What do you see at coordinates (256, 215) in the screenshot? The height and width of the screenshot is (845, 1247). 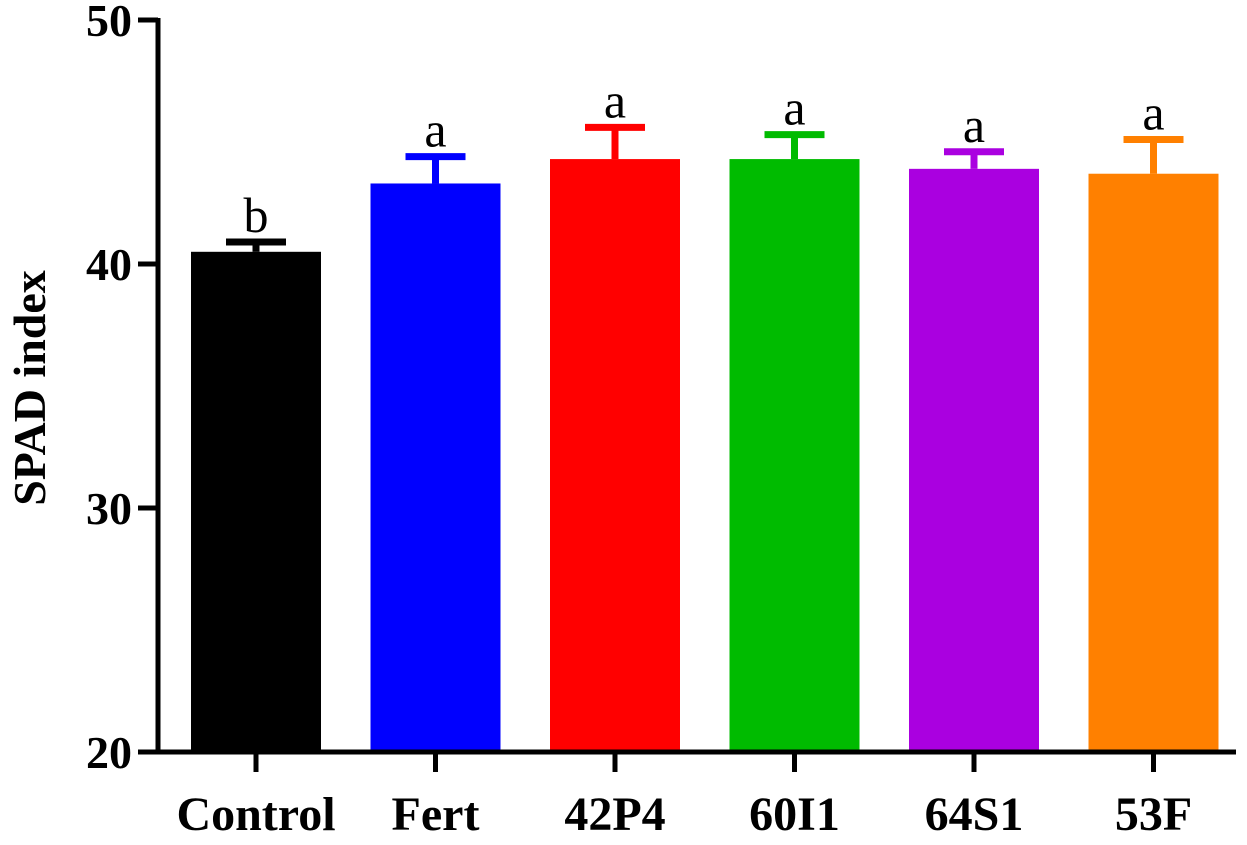 I see `significance-letter: b` at bounding box center [256, 215].